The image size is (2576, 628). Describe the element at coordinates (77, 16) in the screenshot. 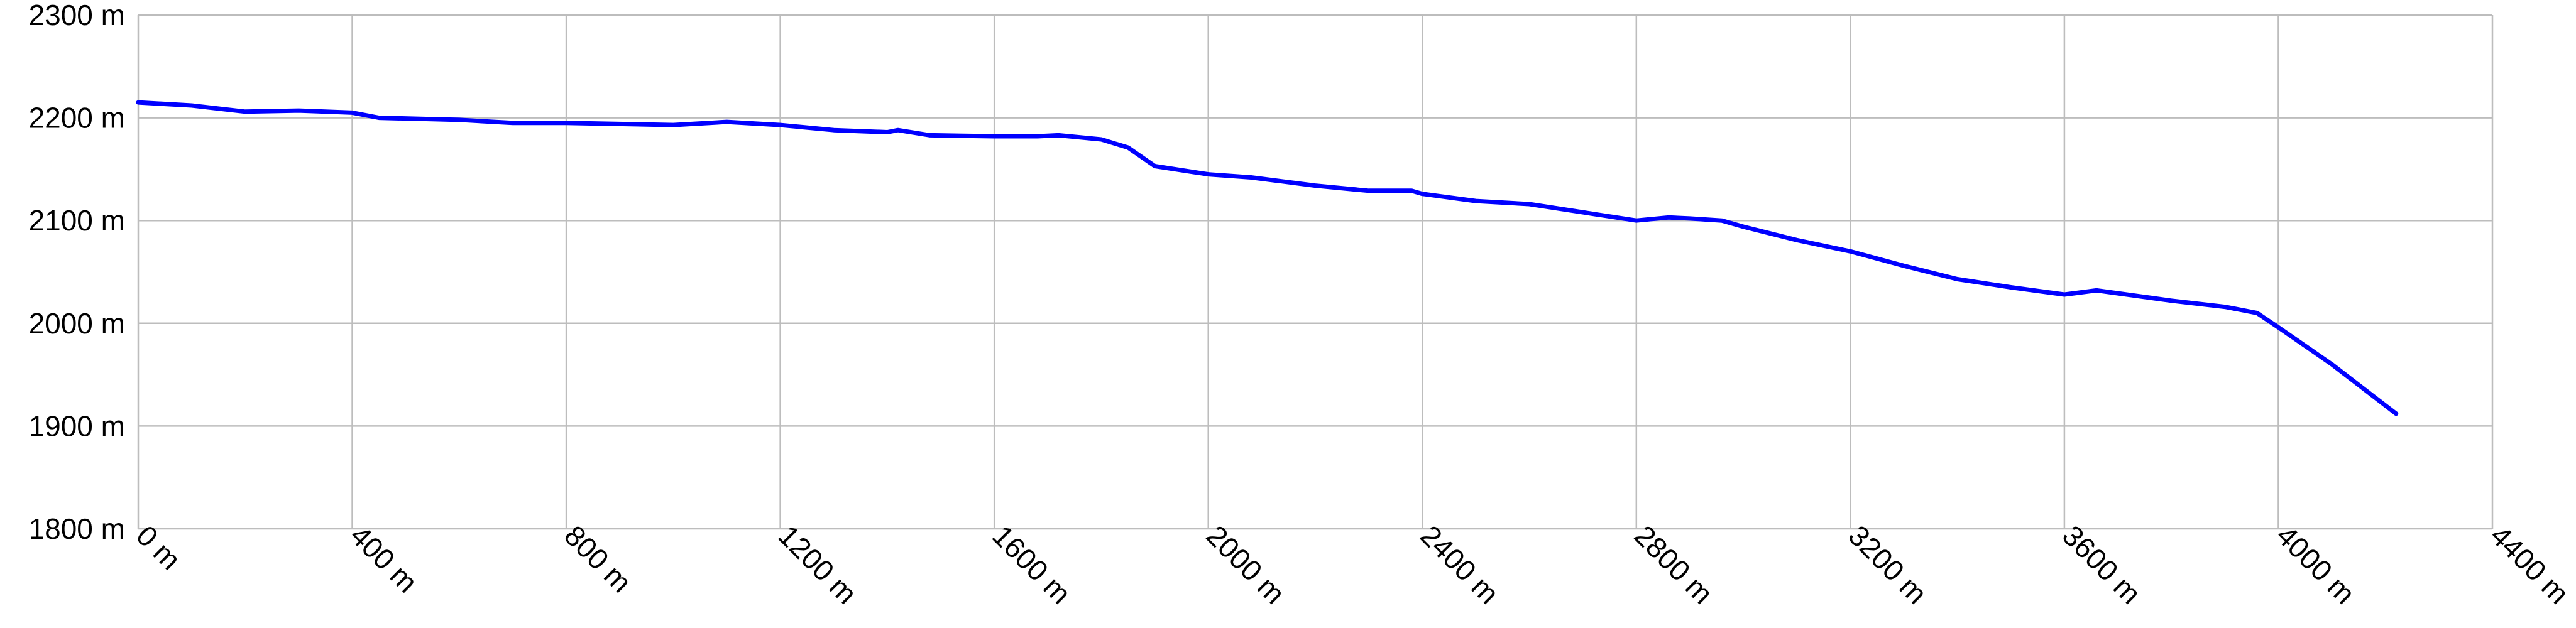

I see `y-tick-label: 2300 m` at that location.